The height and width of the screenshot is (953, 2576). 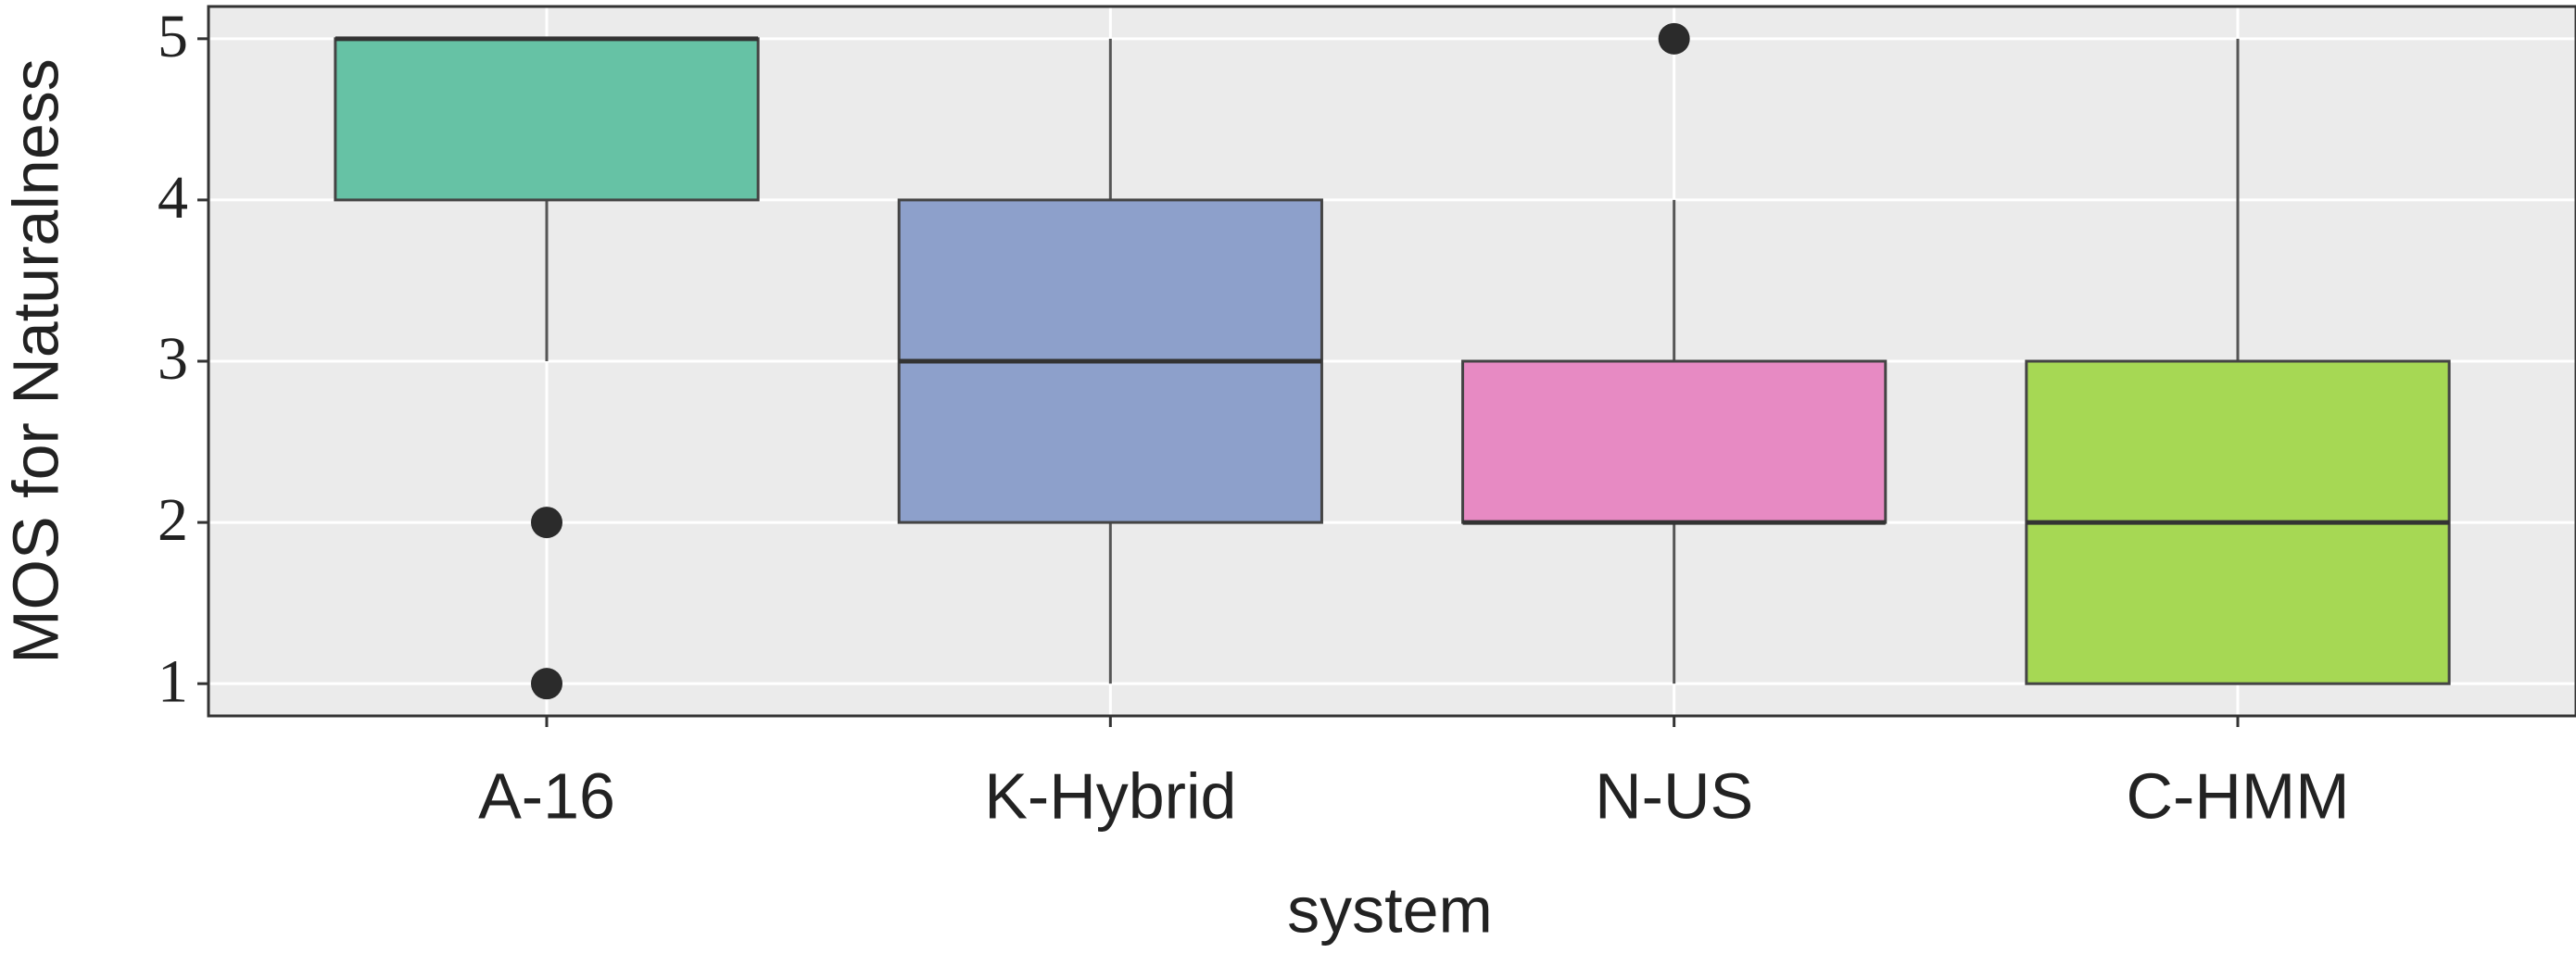 What do you see at coordinates (1110, 795) in the screenshot?
I see `x-tick-label: K-Hybrid` at bounding box center [1110, 795].